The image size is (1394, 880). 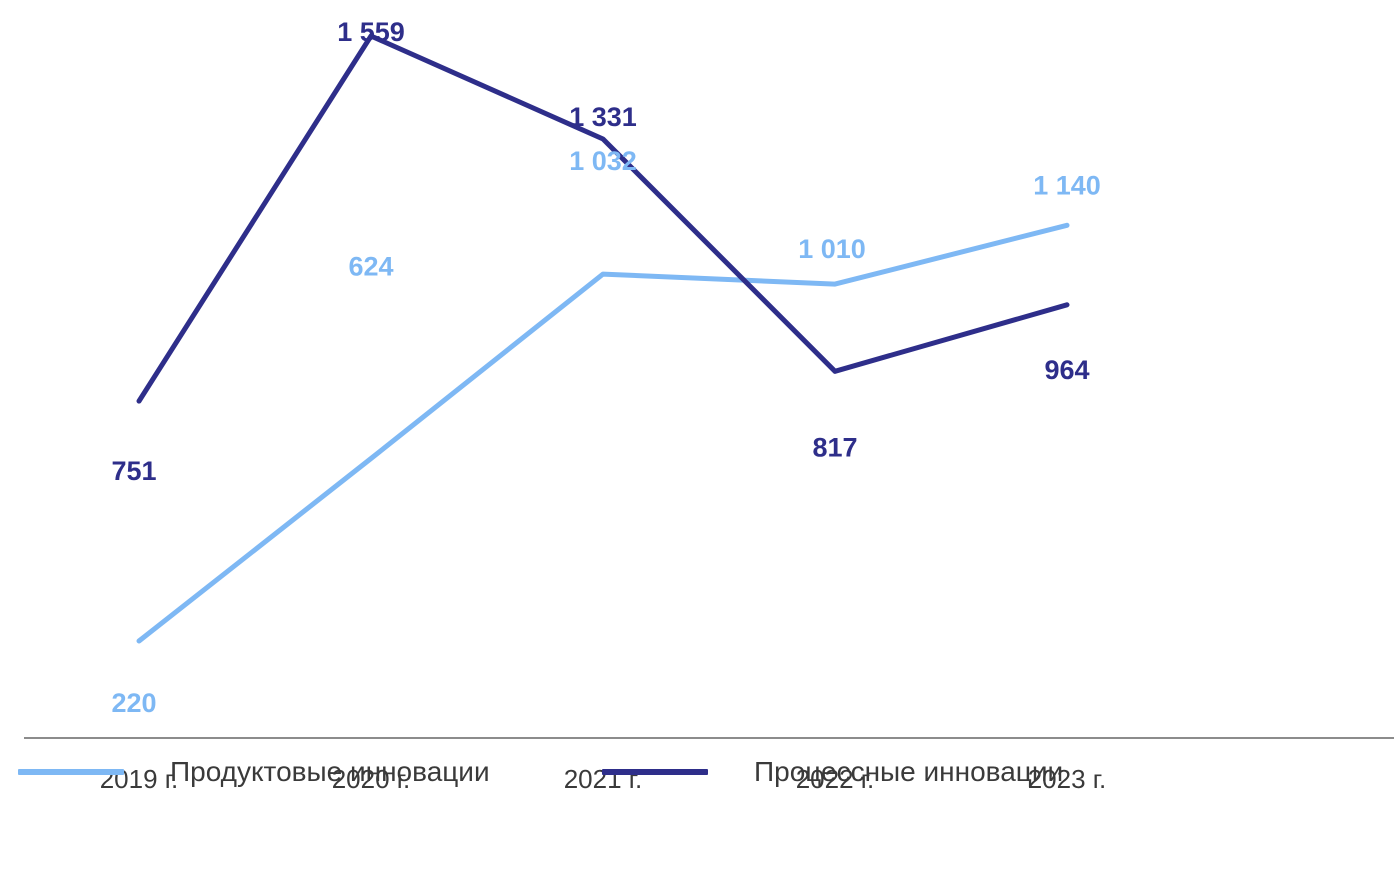 I want to click on data-label: 1 140, so click(x=1067, y=185).